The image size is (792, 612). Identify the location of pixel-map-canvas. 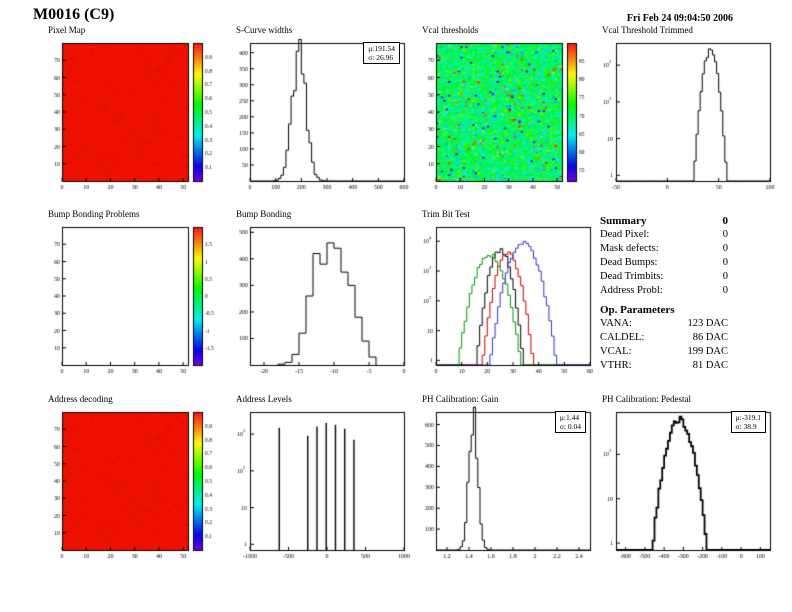
(132, 117).